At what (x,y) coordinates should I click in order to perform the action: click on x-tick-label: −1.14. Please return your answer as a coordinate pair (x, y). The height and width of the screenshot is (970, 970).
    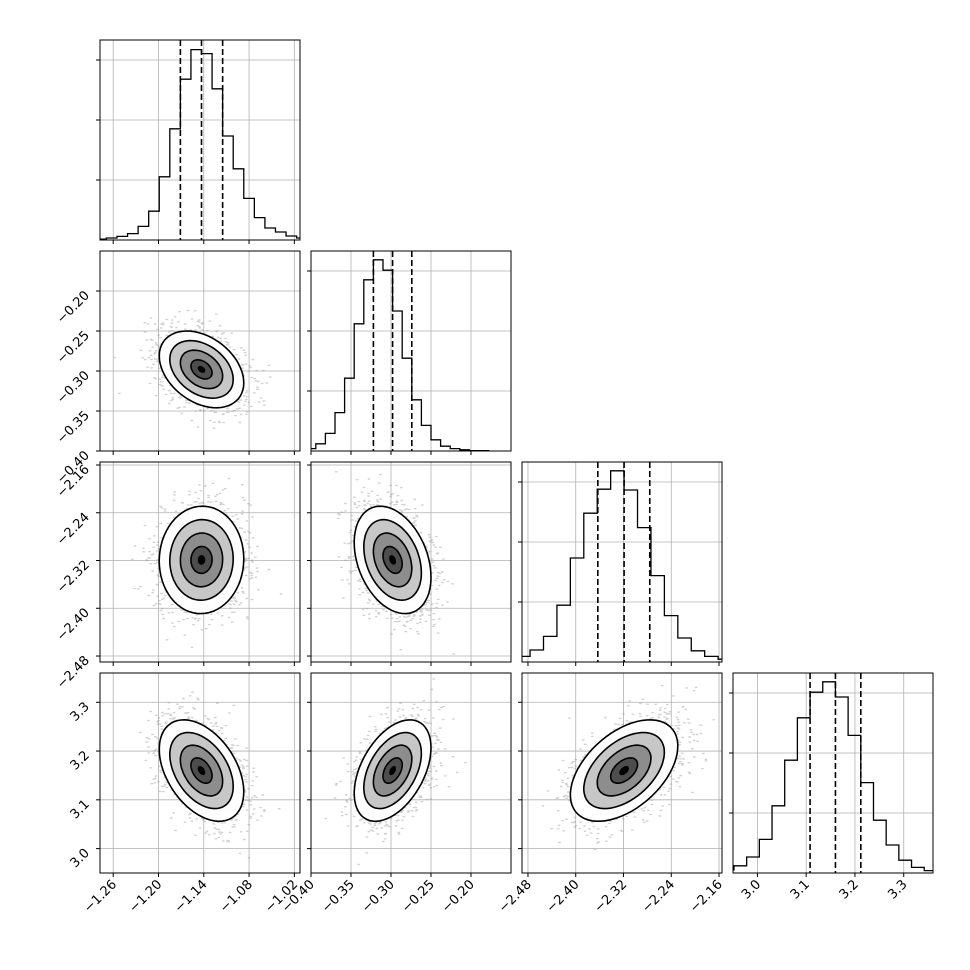
    Looking at the image, I should click on (191, 896).